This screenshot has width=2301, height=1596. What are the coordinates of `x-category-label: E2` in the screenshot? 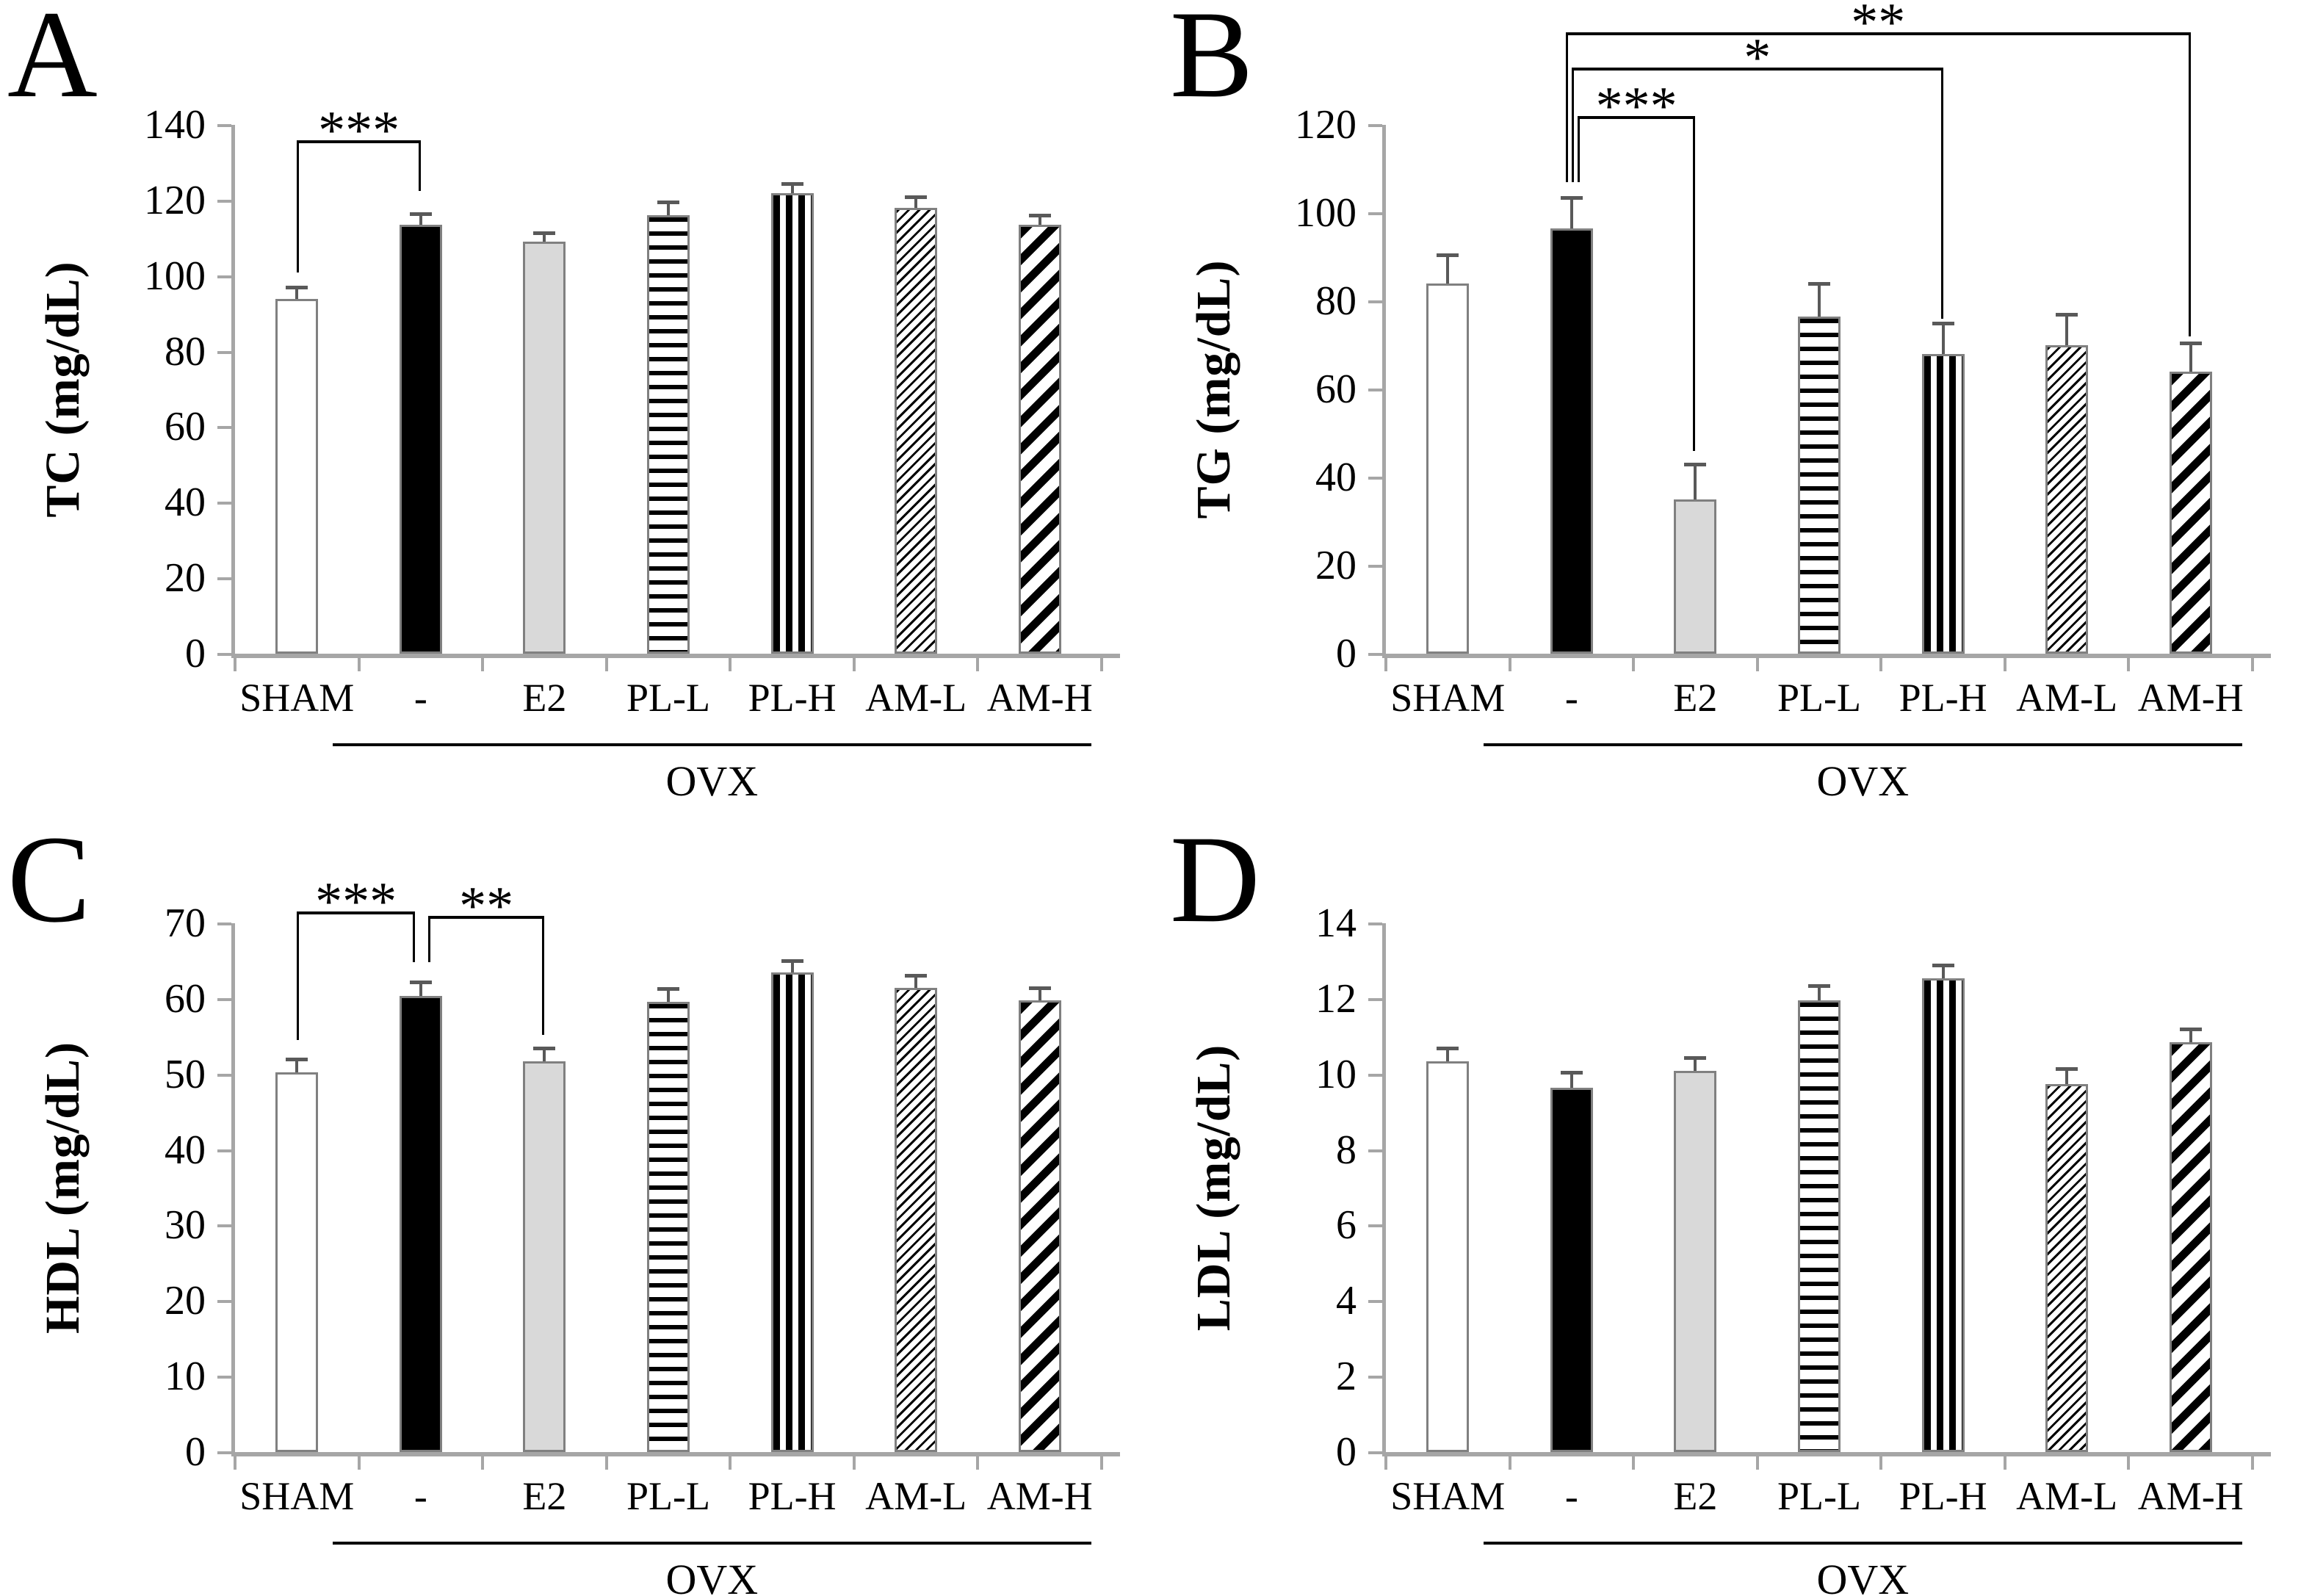 It's located at (544, 698).